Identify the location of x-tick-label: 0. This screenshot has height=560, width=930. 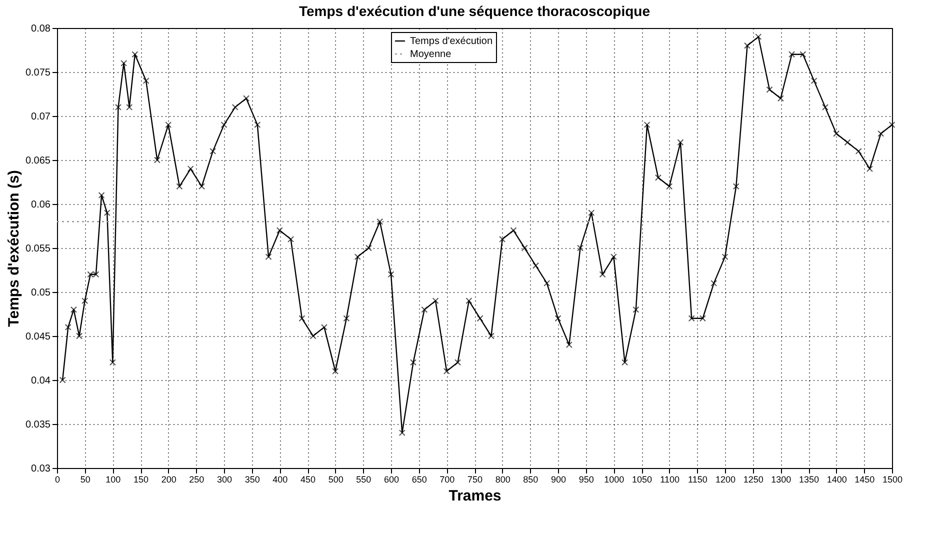
(57, 479).